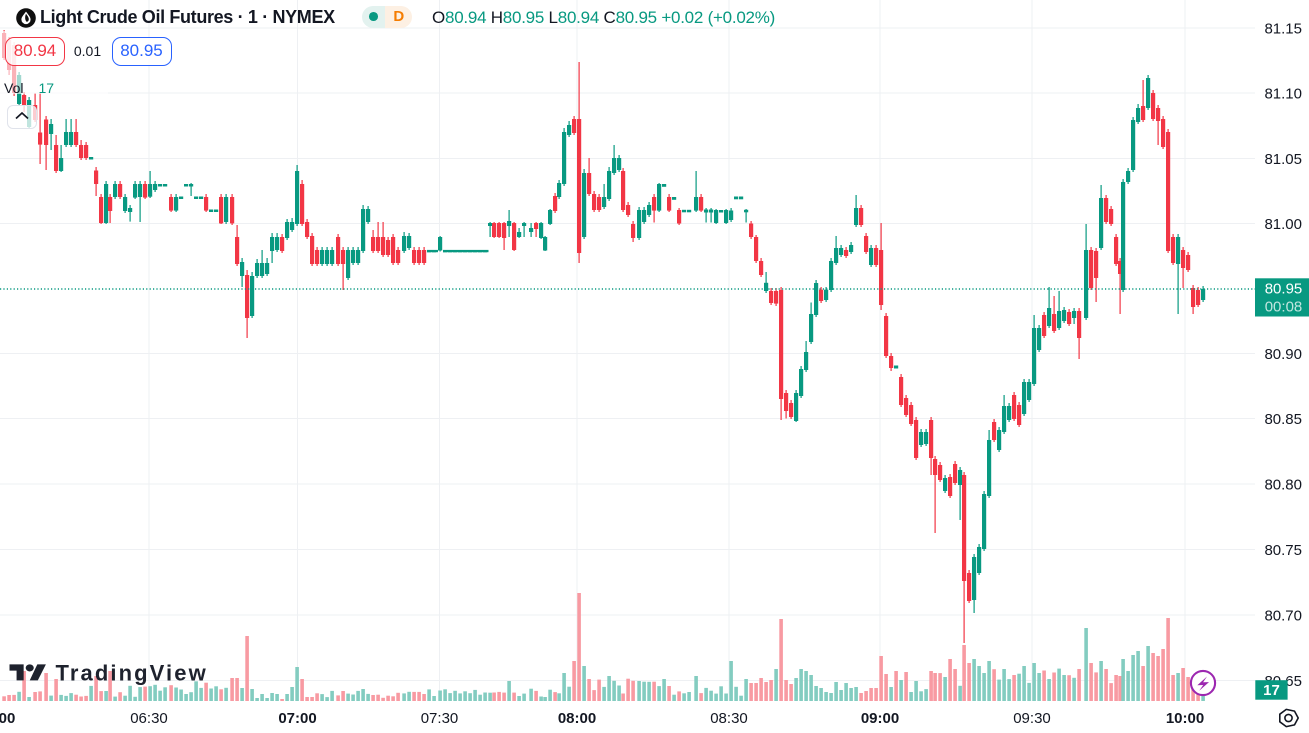  I want to click on svg-text: 80.70, so click(1283, 615).